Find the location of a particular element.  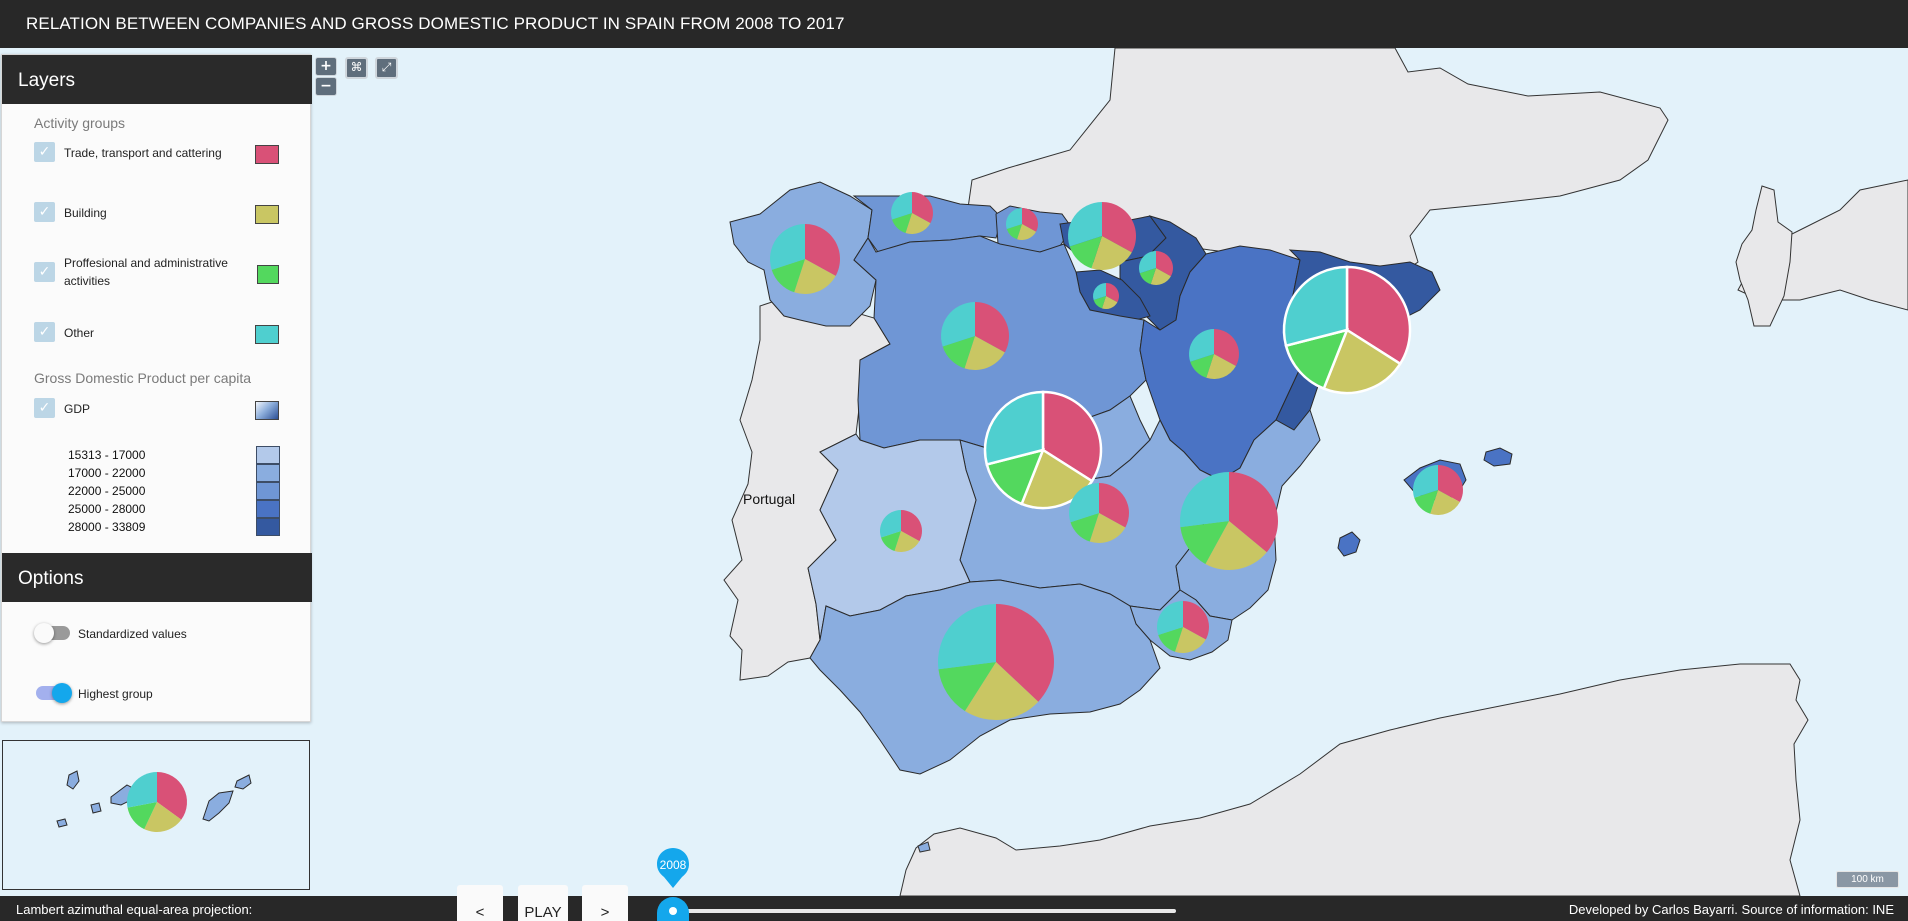

pie-galicia is located at coordinates (805, 259).